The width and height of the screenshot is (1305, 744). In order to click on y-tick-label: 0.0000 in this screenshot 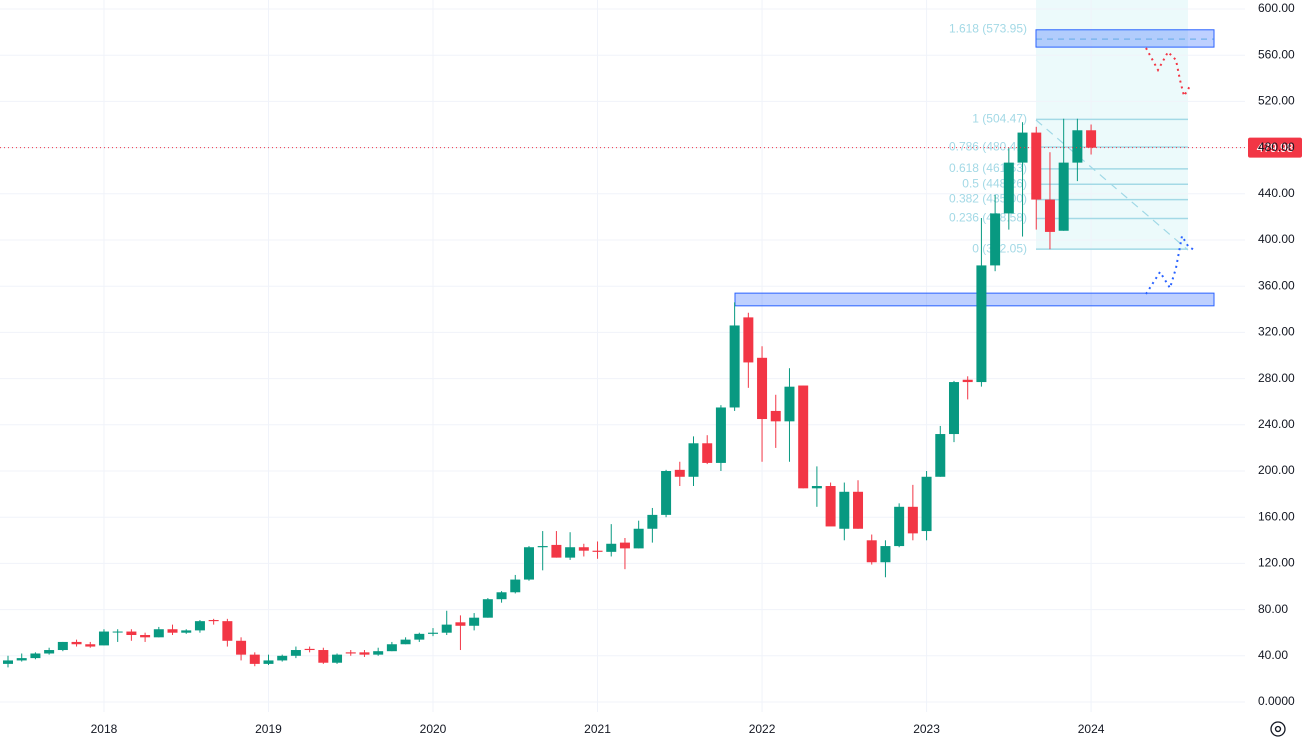, I will do `click(1276, 701)`.